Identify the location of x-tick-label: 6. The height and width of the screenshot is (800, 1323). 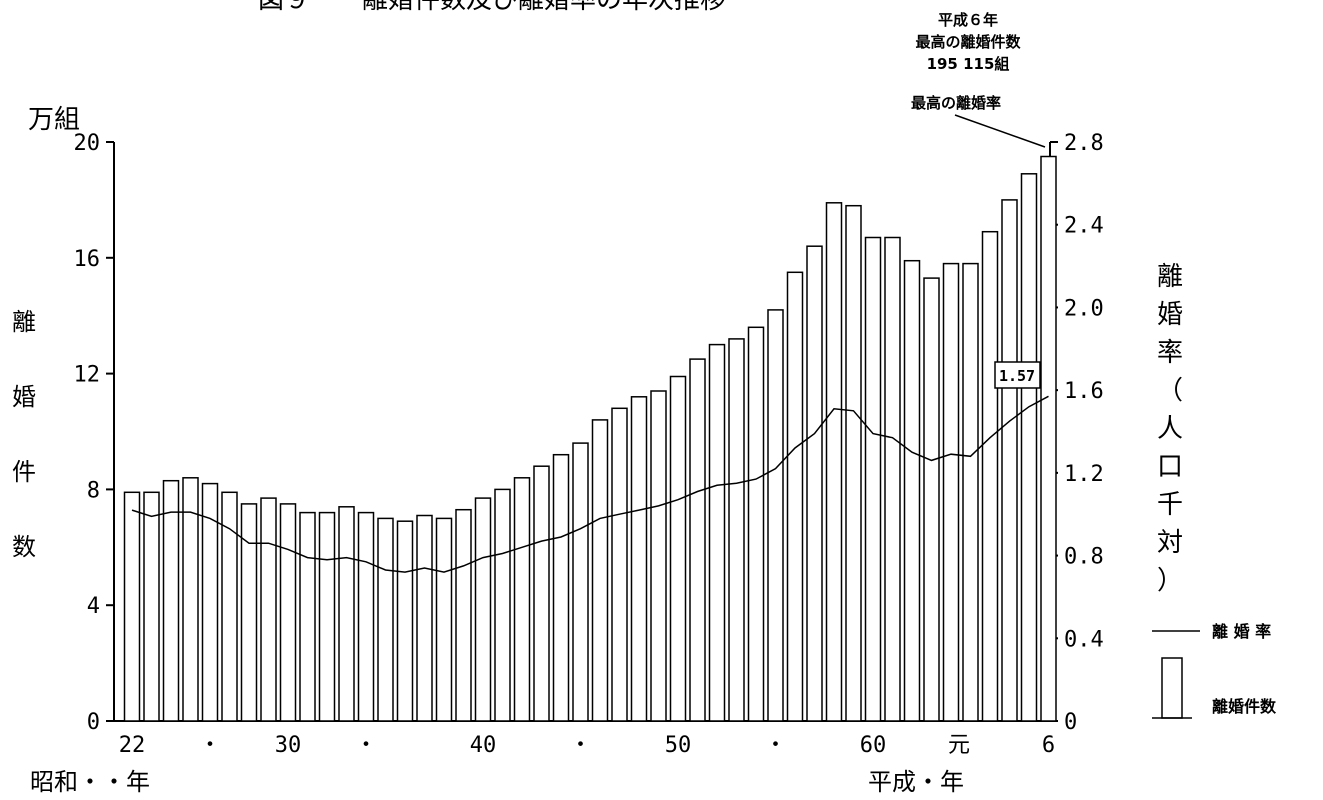
(1048, 745).